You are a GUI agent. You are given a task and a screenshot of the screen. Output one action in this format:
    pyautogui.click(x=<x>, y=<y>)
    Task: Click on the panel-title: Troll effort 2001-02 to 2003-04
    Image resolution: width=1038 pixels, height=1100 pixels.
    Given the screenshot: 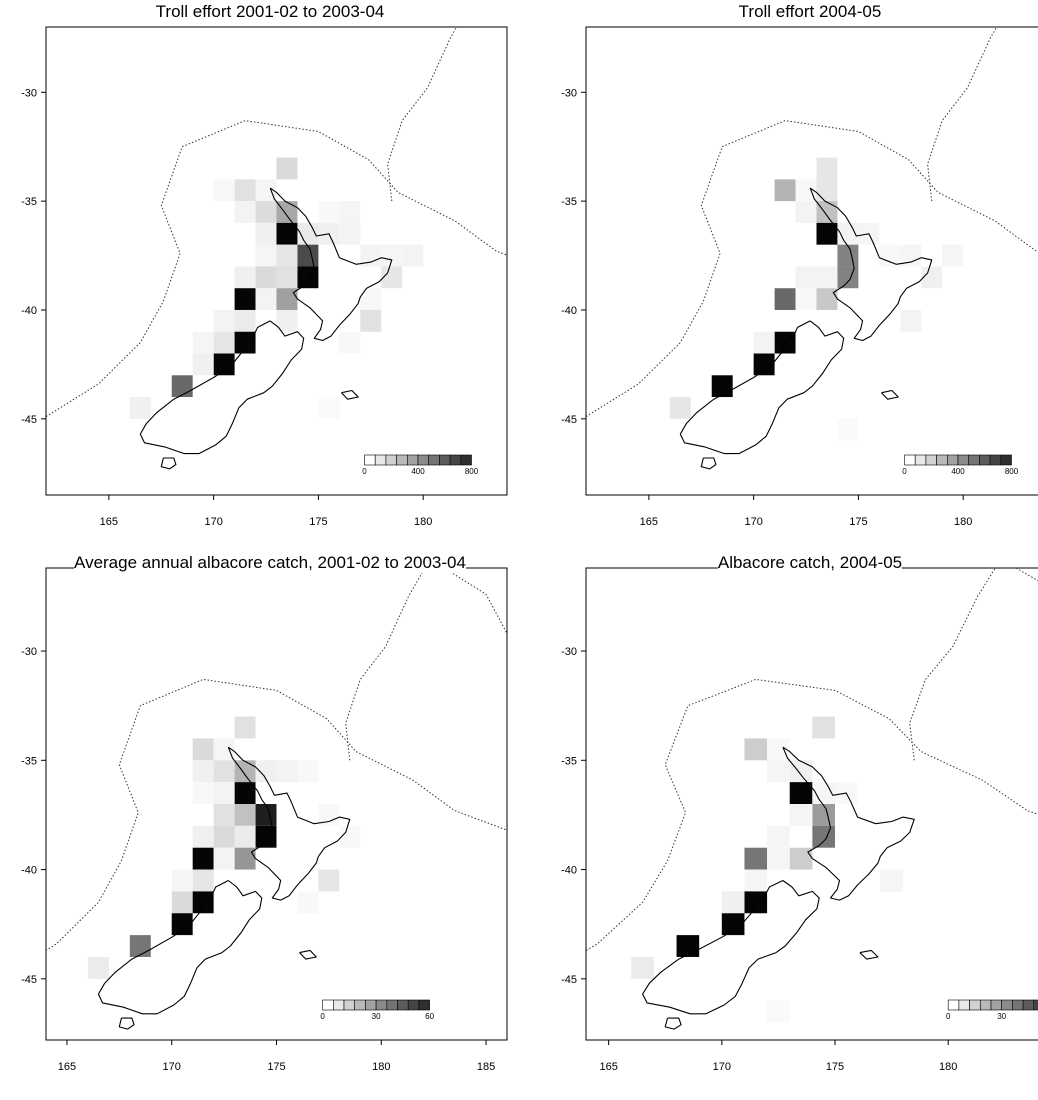 What is the action you would take?
    pyautogui.click(x=270, y=12)
    